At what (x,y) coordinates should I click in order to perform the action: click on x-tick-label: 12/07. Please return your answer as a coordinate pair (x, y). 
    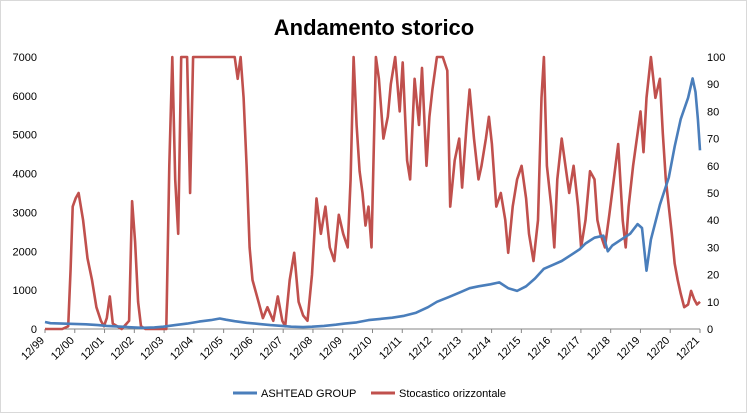
    Looking at the image, I should click on (271, 349).